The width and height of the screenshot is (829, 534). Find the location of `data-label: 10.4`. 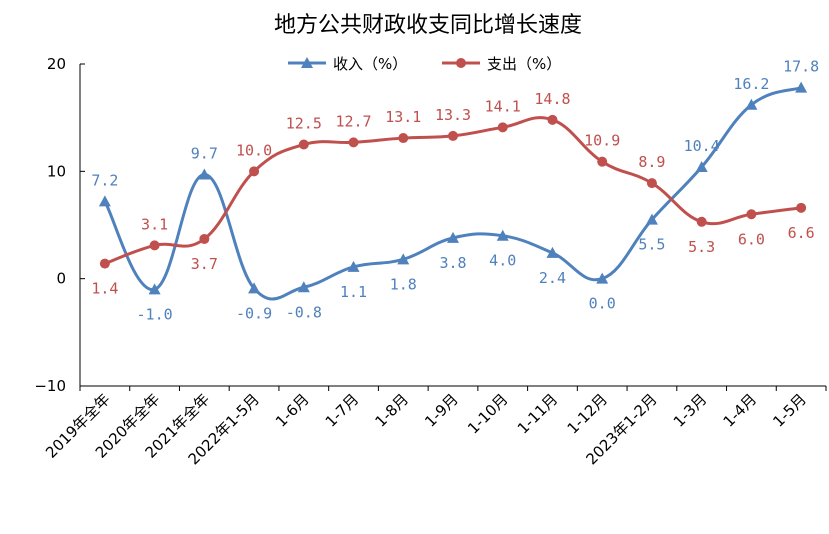

data-label: 10.4 is located at coordinates (702, 146).